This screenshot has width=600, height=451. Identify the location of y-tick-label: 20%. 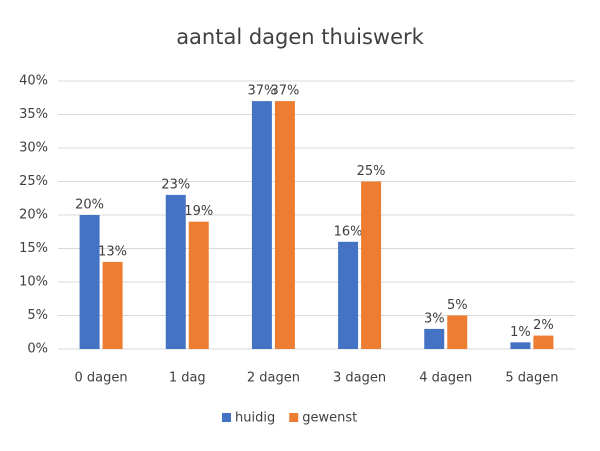
(33, 215).